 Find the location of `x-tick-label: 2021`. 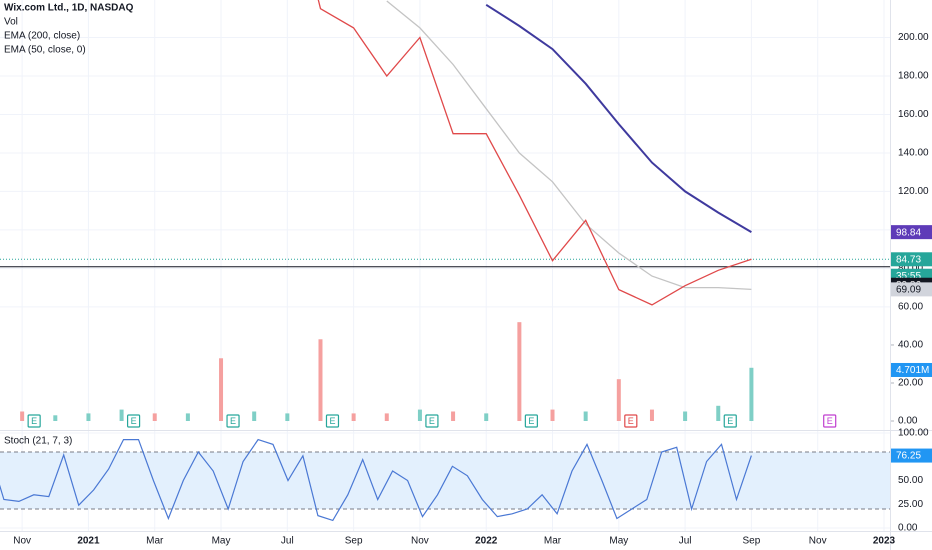

x-tick-label: 2021 is located at coordinates (88, 541).